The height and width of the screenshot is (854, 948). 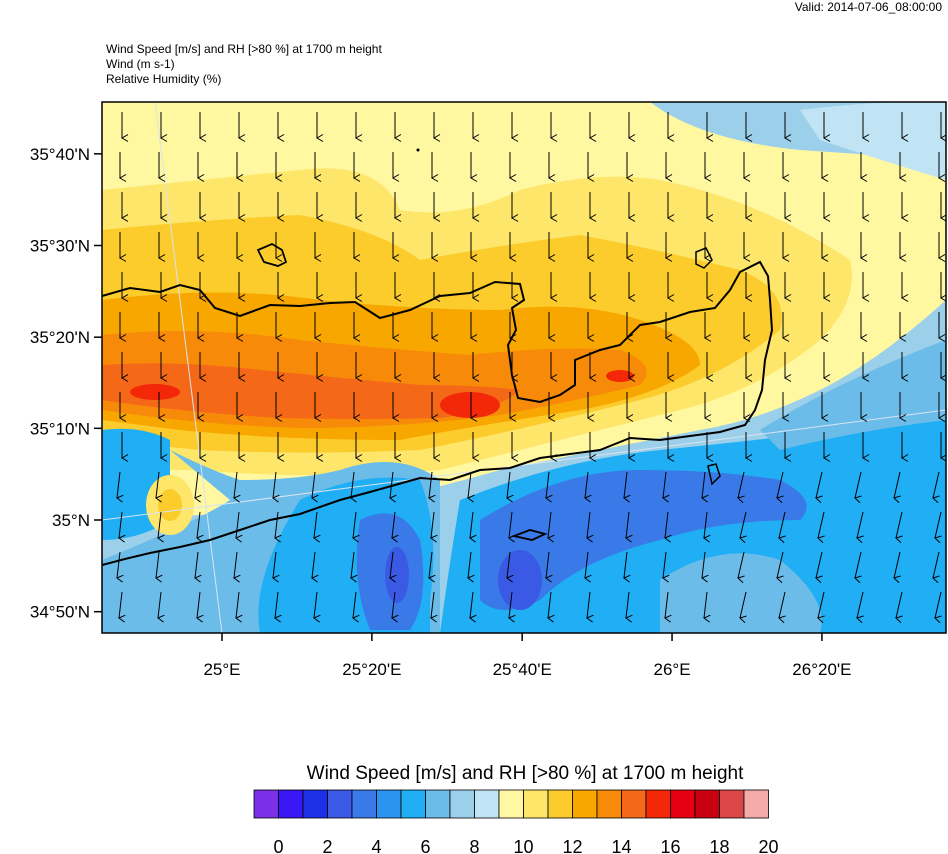 What do you see at coordinates (572, 845) in the screenshot?
I see `colorbar-label: 12` at bounding box center [572, 845].